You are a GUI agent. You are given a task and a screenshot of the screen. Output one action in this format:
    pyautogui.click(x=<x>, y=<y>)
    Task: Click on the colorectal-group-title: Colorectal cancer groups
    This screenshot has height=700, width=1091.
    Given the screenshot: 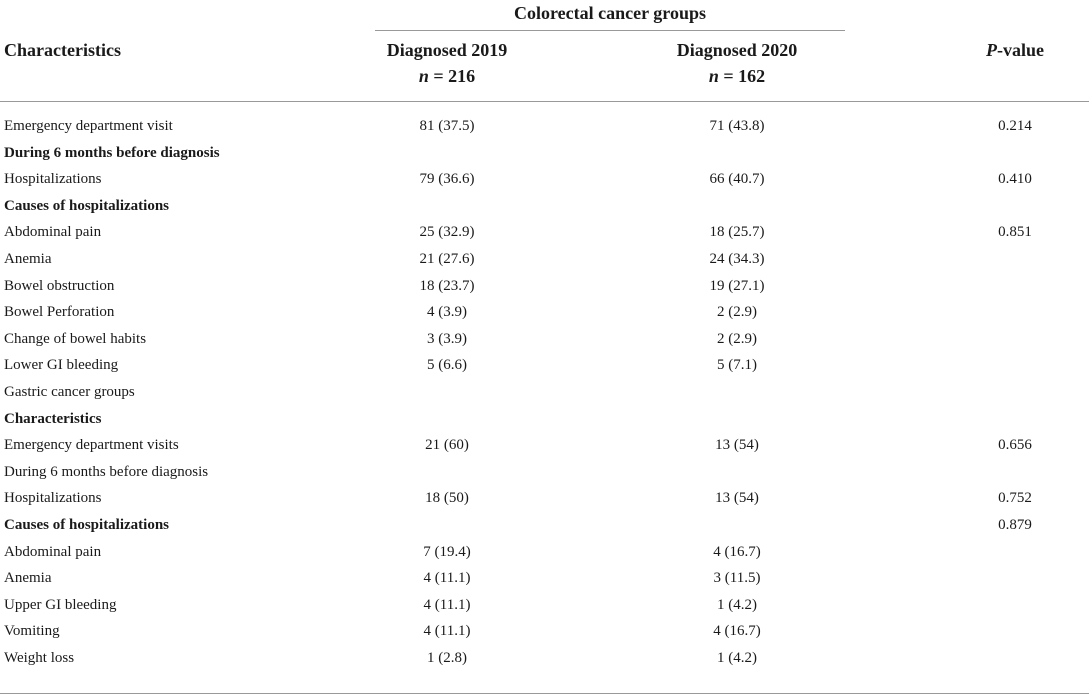 What is the action you would take?
    pyautogui.click(x=610, y=13)
    